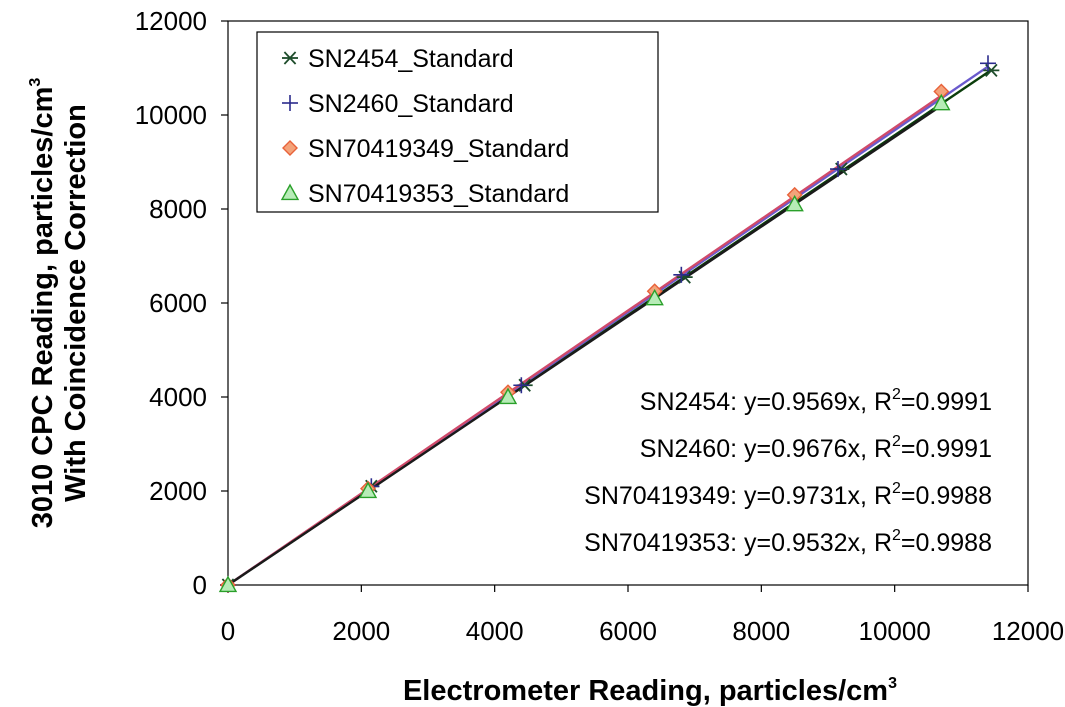  What do you see at coordinates (290, 192) in the screenshot?
I see `legend-marker-triangle-icon` at bounding box center [290, 192].